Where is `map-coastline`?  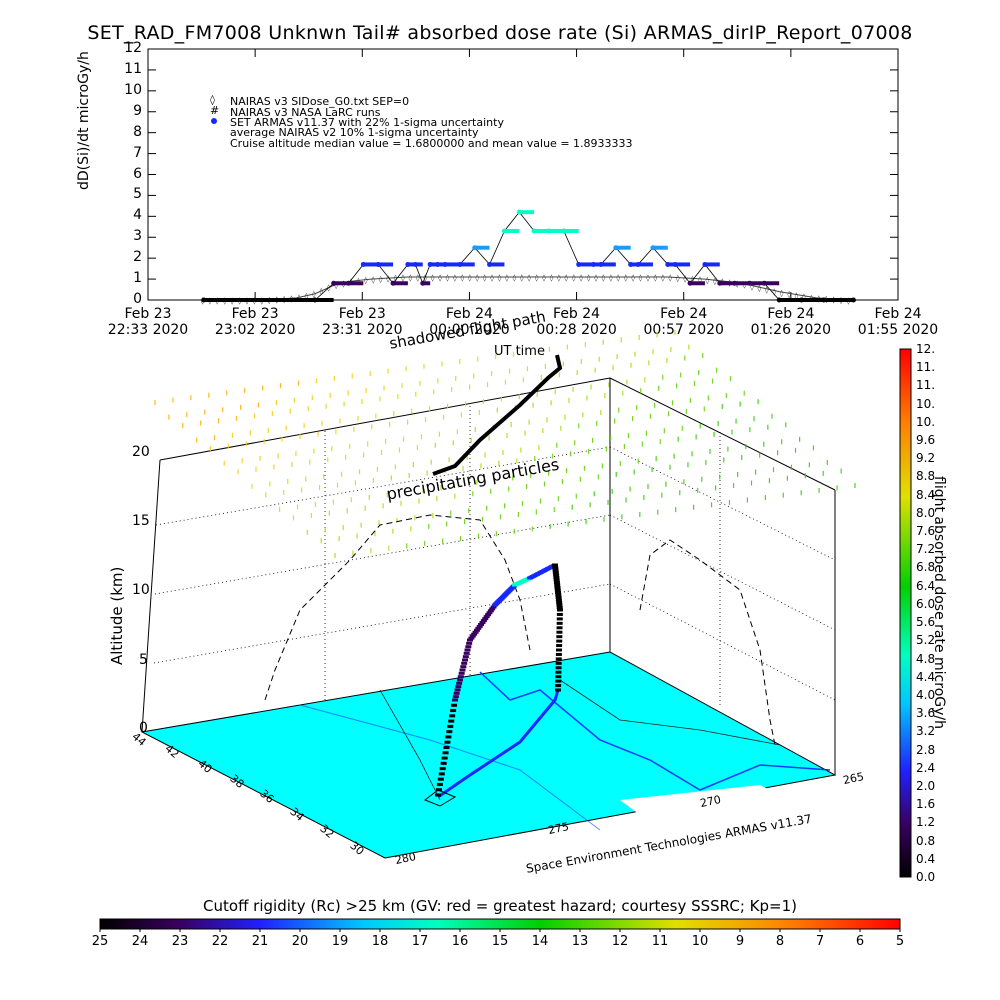 map-coastline is located at coordinates (450, 767).